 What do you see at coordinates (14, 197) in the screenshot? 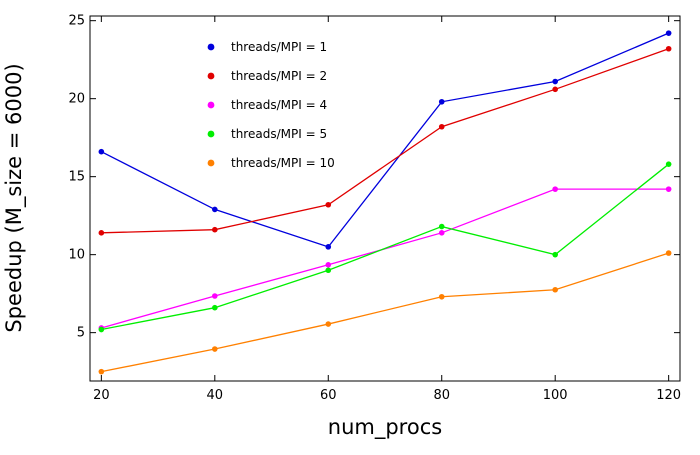
I see `y-axis-title: Speedup (M_size = 6000)` at bounding box center [14, 197].